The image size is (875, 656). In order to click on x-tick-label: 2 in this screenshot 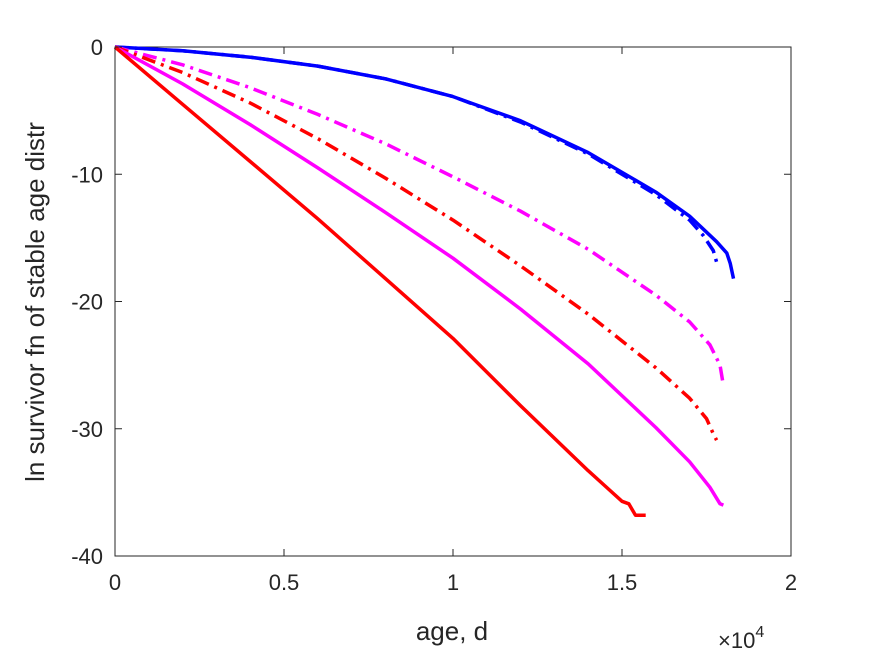, I will do `click(791, 582)`.